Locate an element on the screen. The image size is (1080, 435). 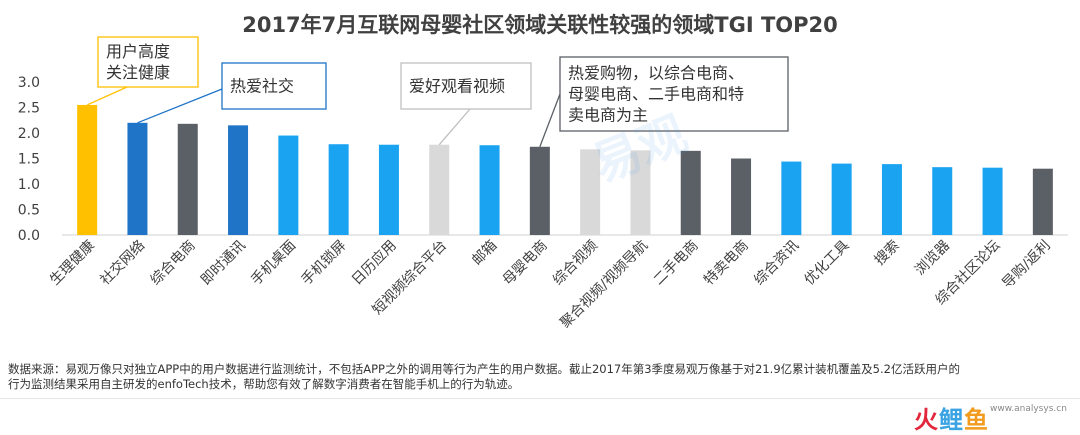
x-tick-label: 即时通讯 is located at coordinates (223, 263).